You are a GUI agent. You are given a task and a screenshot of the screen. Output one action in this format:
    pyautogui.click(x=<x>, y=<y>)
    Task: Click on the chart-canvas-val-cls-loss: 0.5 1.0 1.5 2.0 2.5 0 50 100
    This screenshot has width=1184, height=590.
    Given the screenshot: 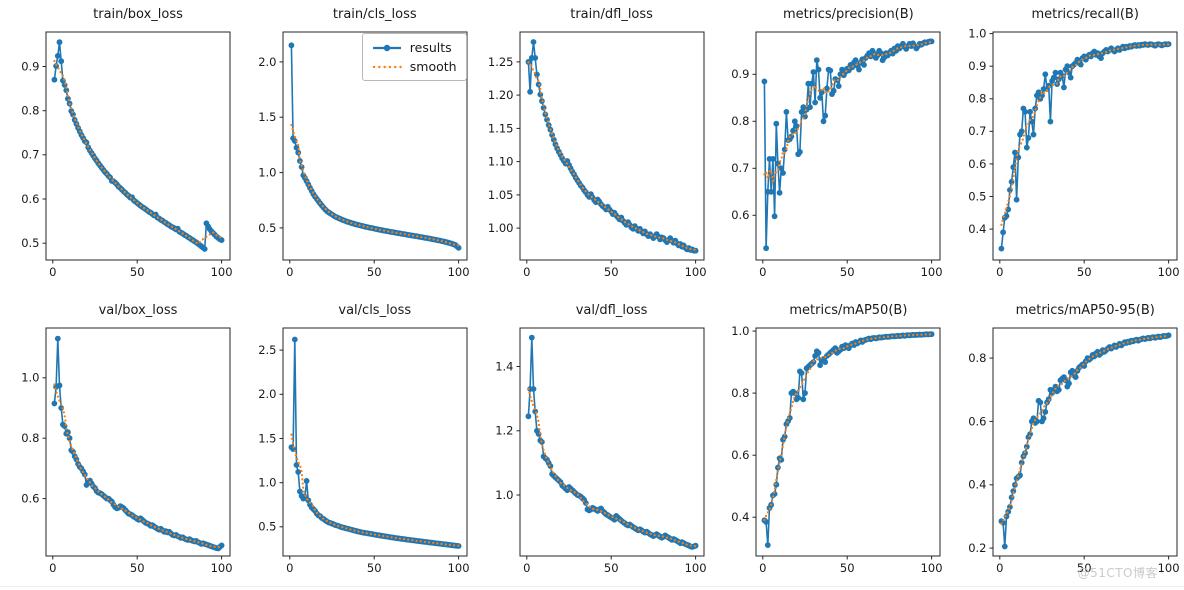 What is the action you would take?
    pyautogui.click(x=363, y=451)
    